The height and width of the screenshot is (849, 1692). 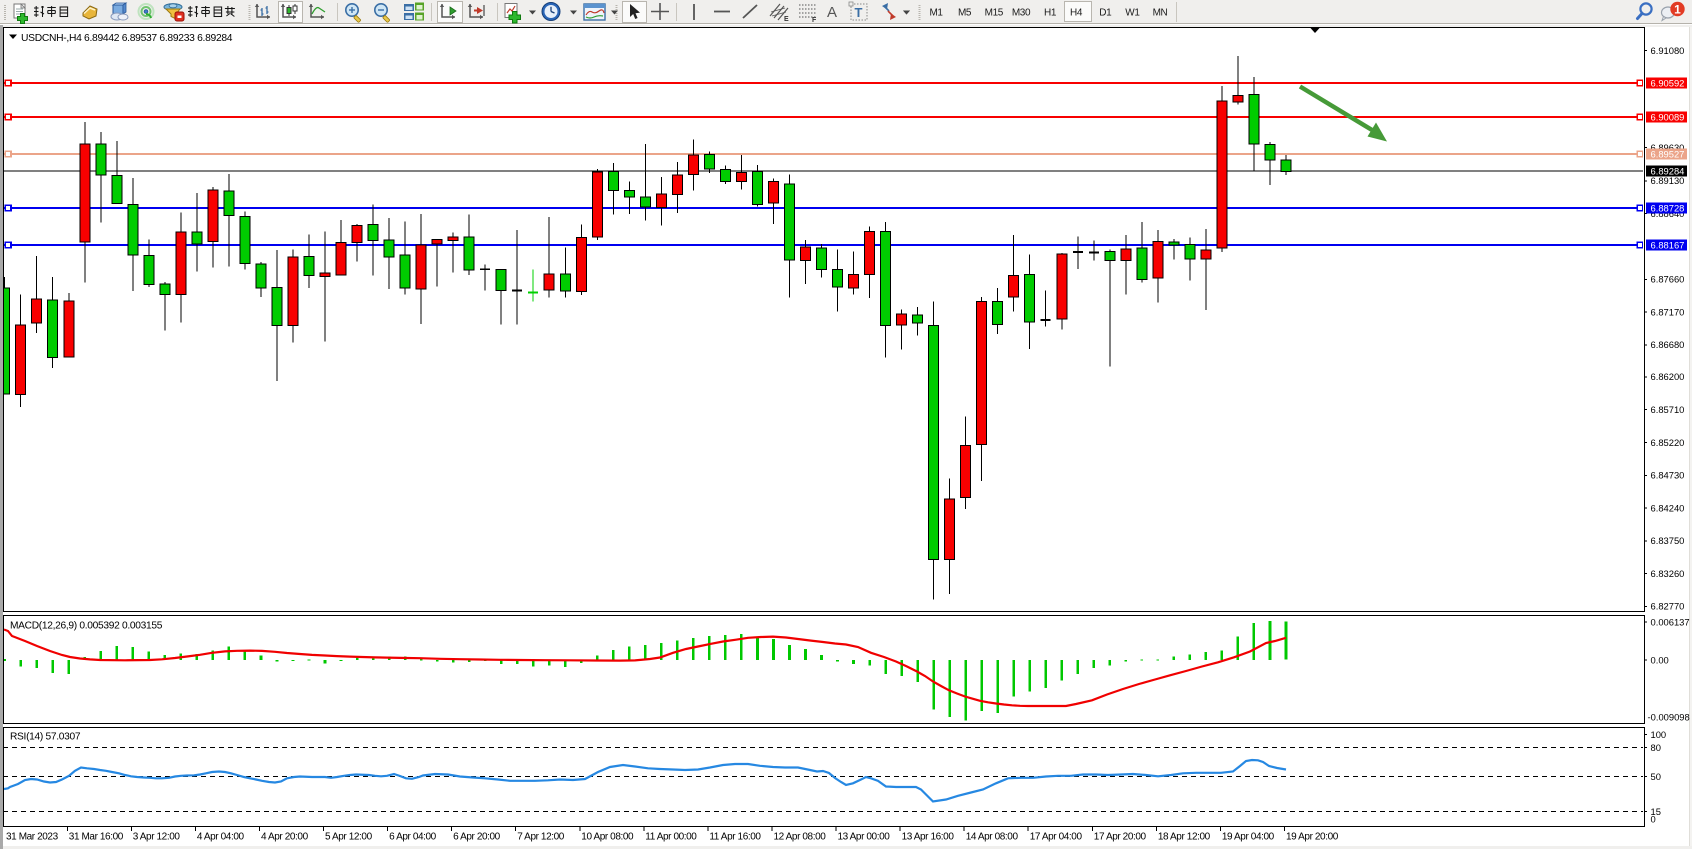 I want to click on svg-text: 6 Apr 04:00, so click(x=413, y=837).